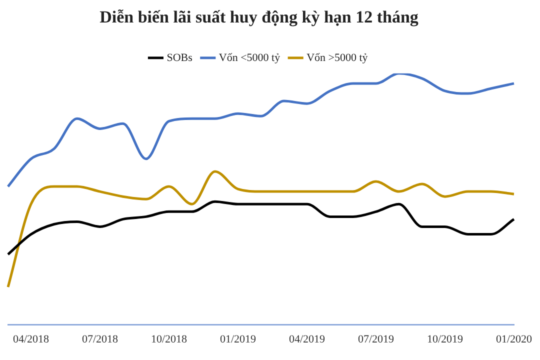 This screenshot has width=540, height=360. I want to click on x-tick-label: 07/2018, so click(100, 339).